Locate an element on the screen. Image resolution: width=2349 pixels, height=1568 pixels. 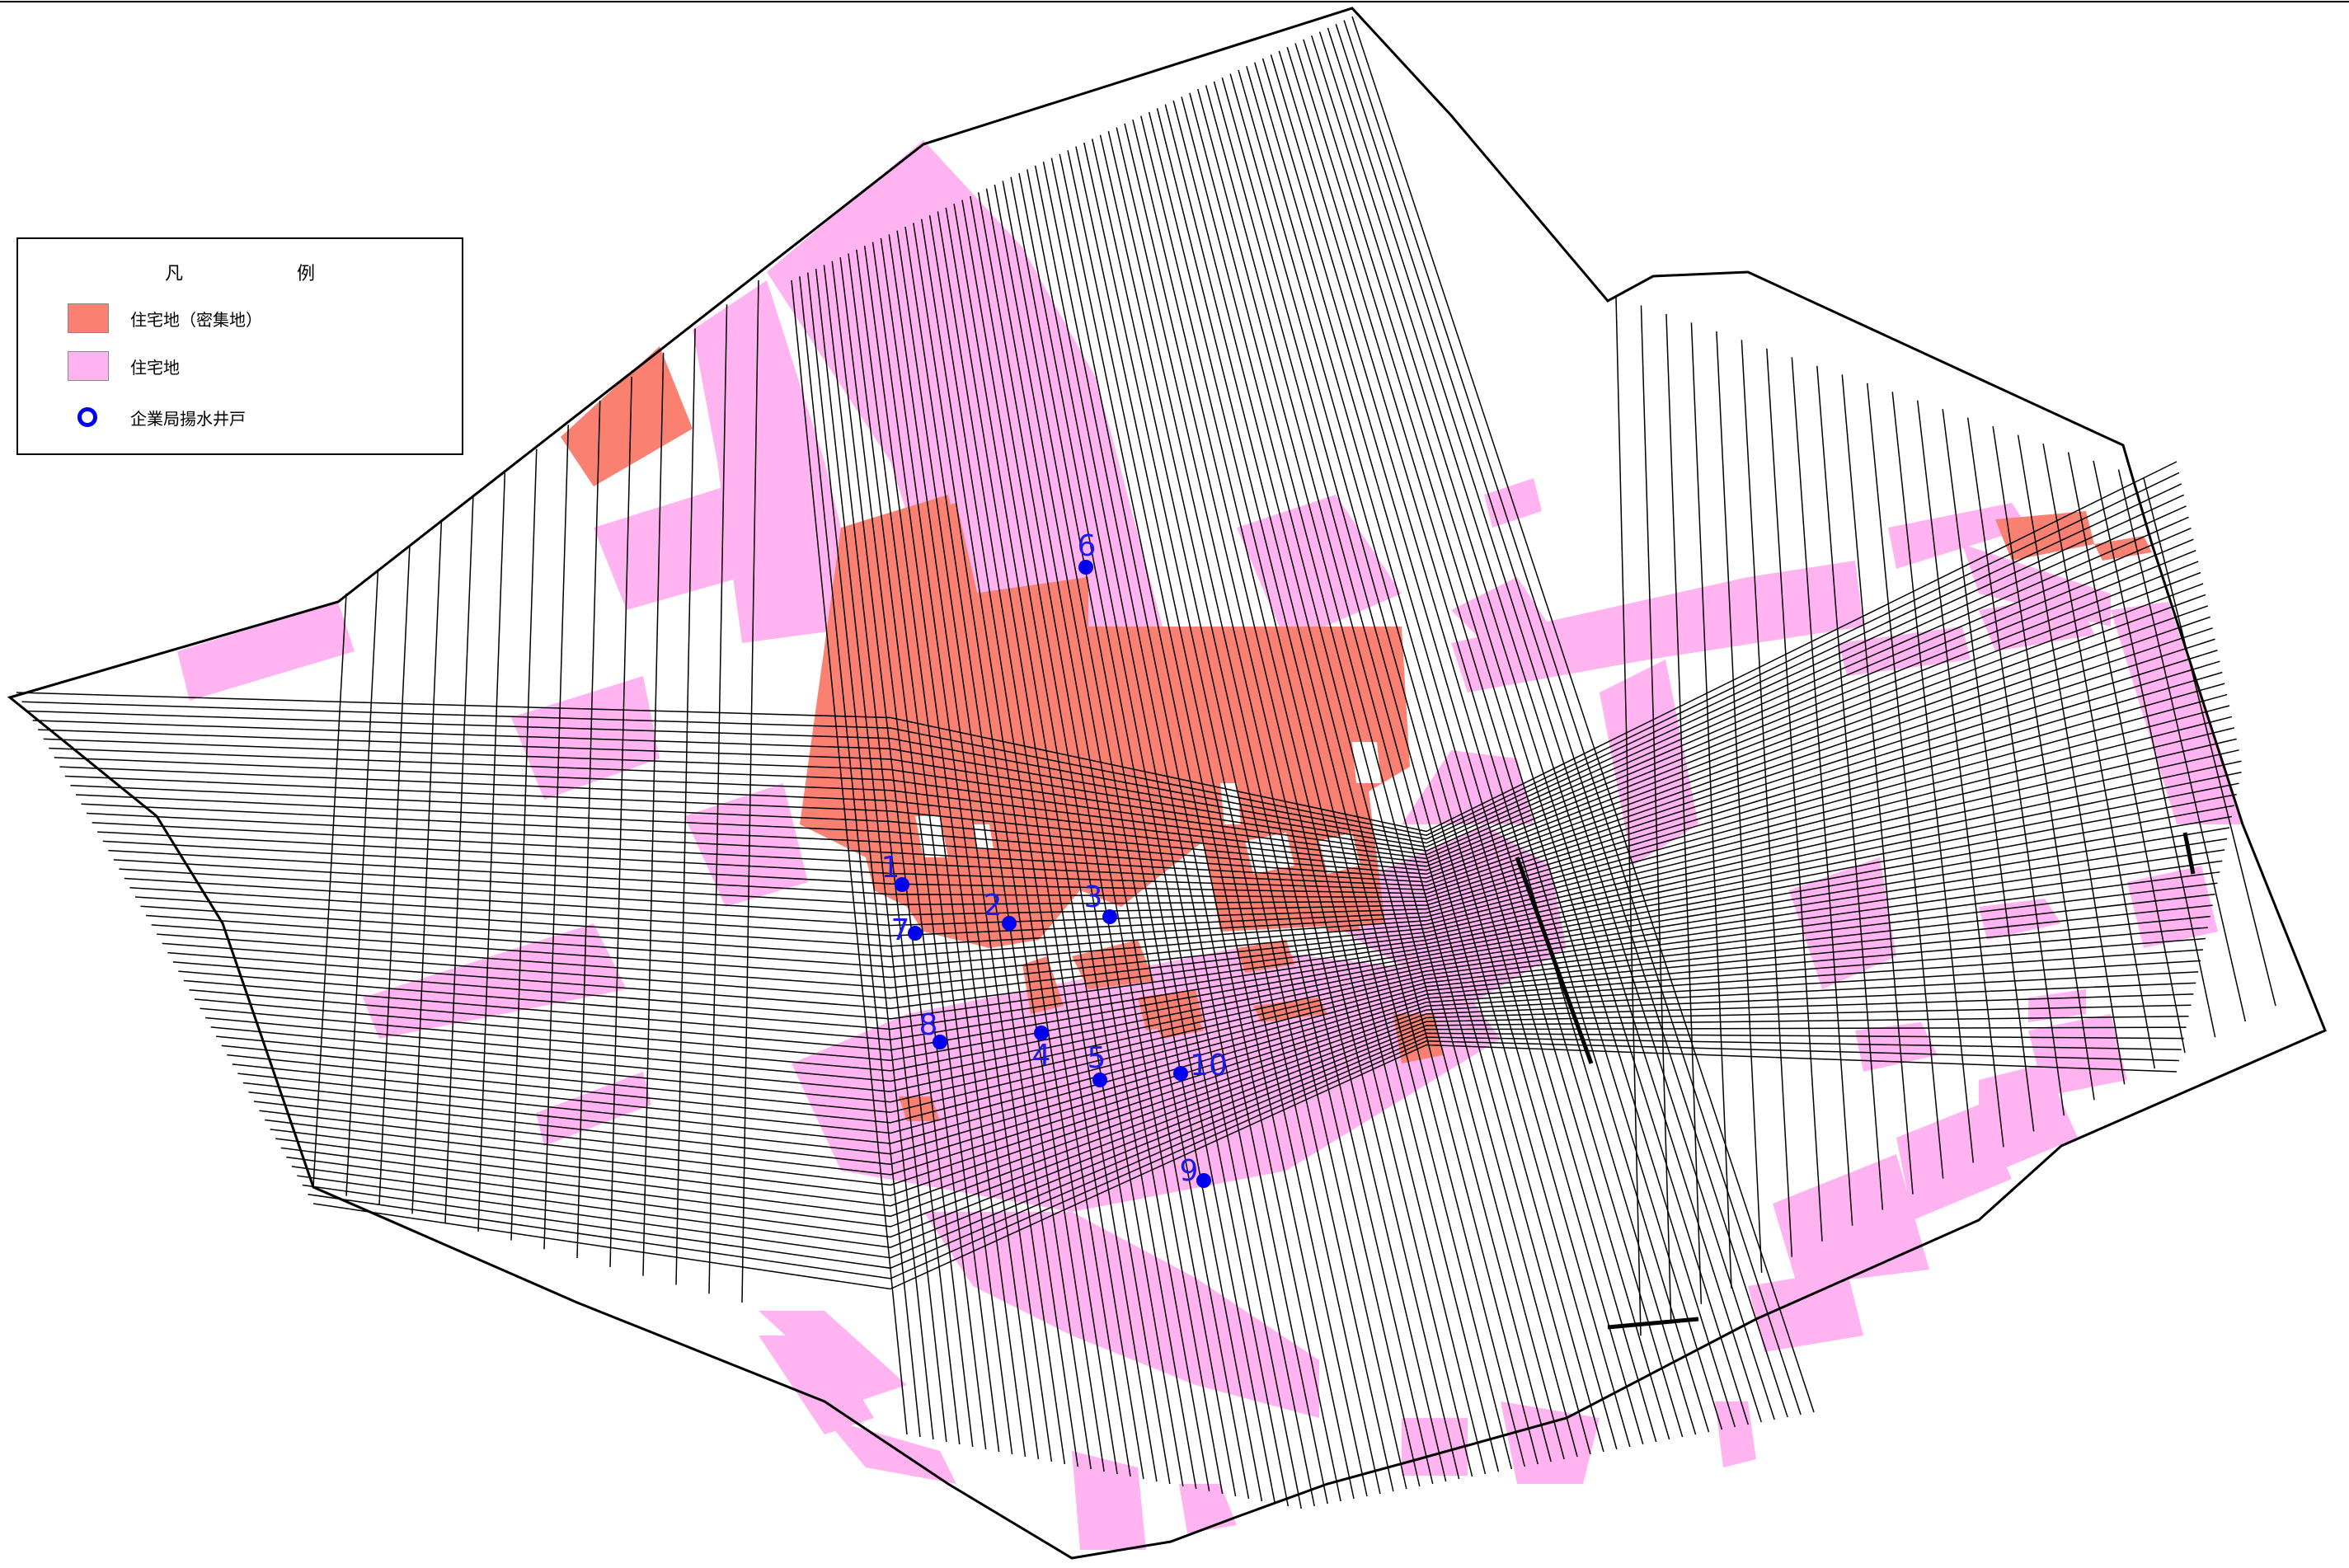
legend-box: 凡 例 住宅地（密集地） 住宅地 企業局揚水井戸 is located at coordinates (239, 346).